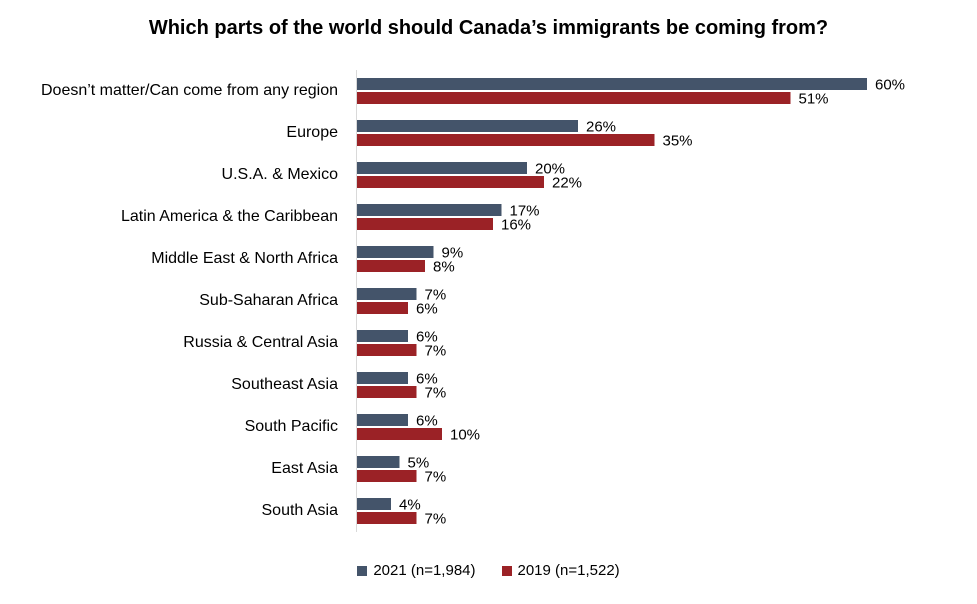 Image resolution: width=977 pixels, height=604 pixels. I want to click on bar-2019-u-s-a-mexico, so click(450, 182).